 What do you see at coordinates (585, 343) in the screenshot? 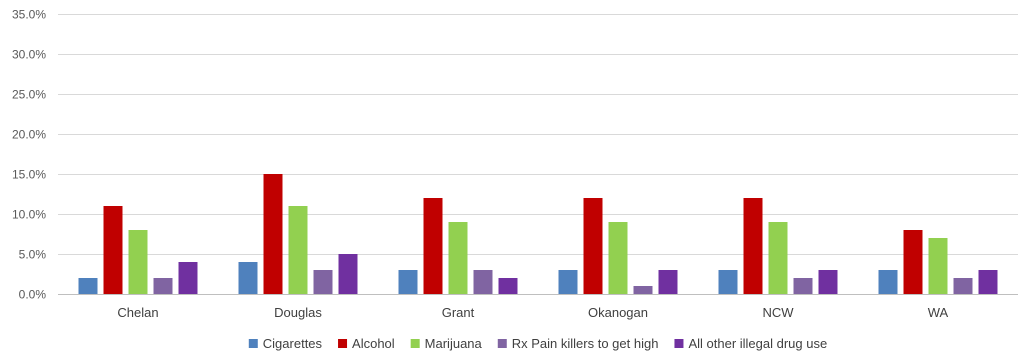
I see `legend-label: Rx Pain killers to get high` at bounding box center [585, 343].